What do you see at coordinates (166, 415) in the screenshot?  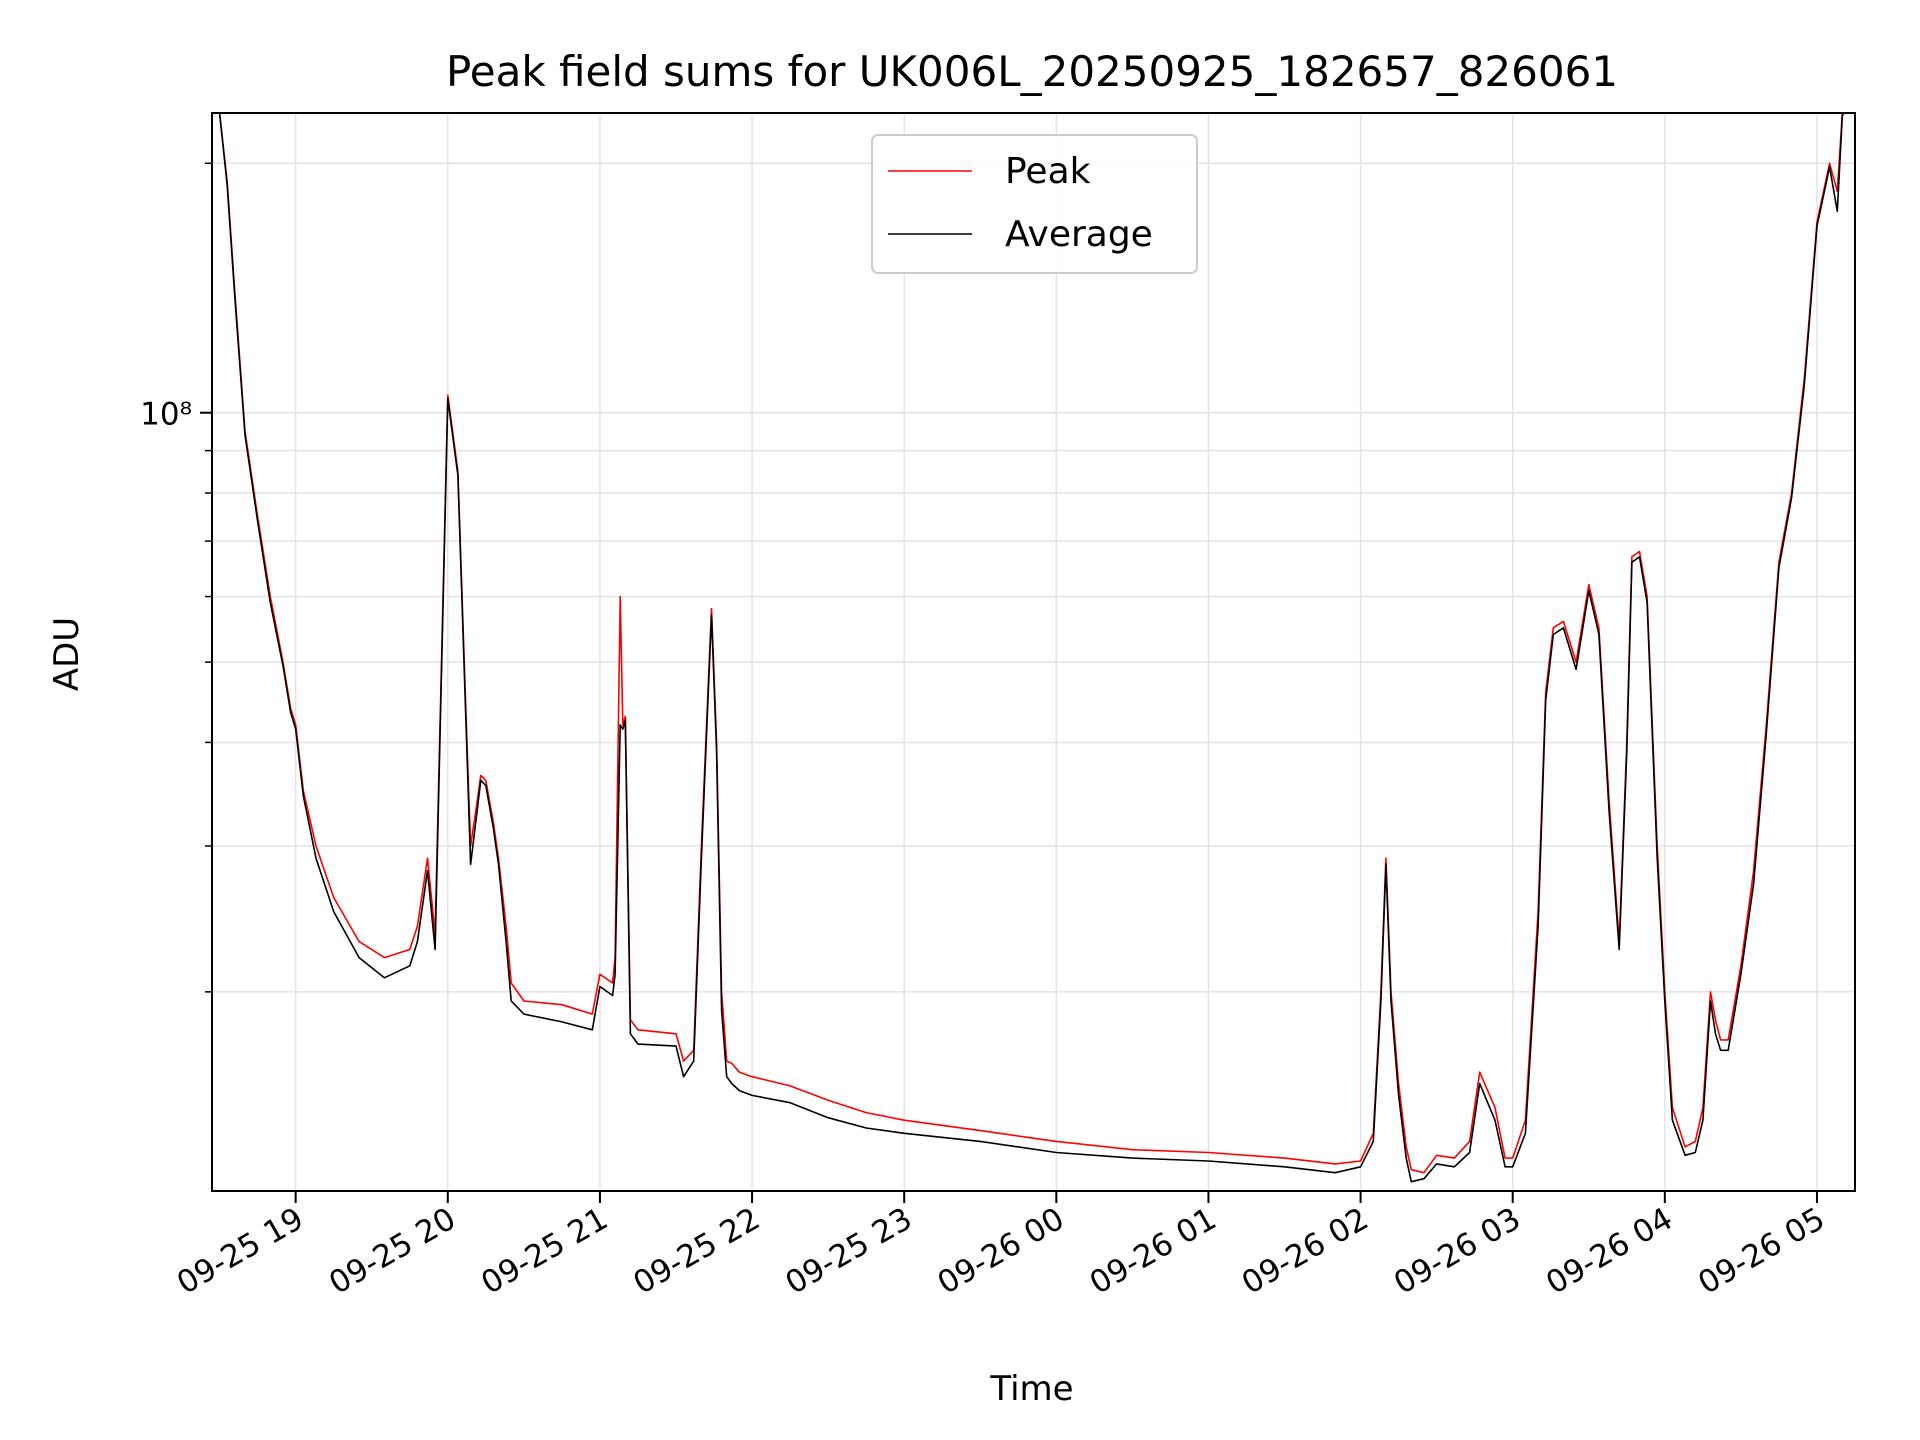 I see `y-tick-label: 10⁸` at bounding box center [166, 415].